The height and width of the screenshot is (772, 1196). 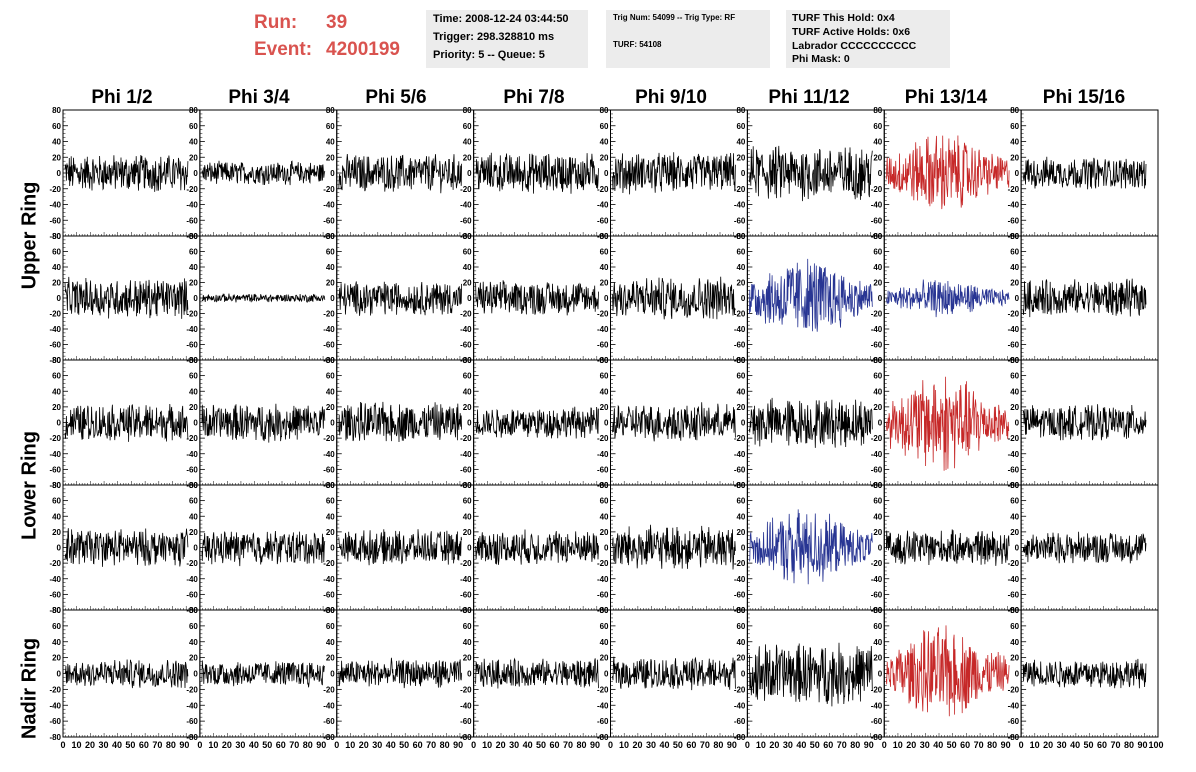 What do you see at coordinates (363, 49) in the screenshot?
I see `event-value: 4200199` at bounding box center [363, 49].